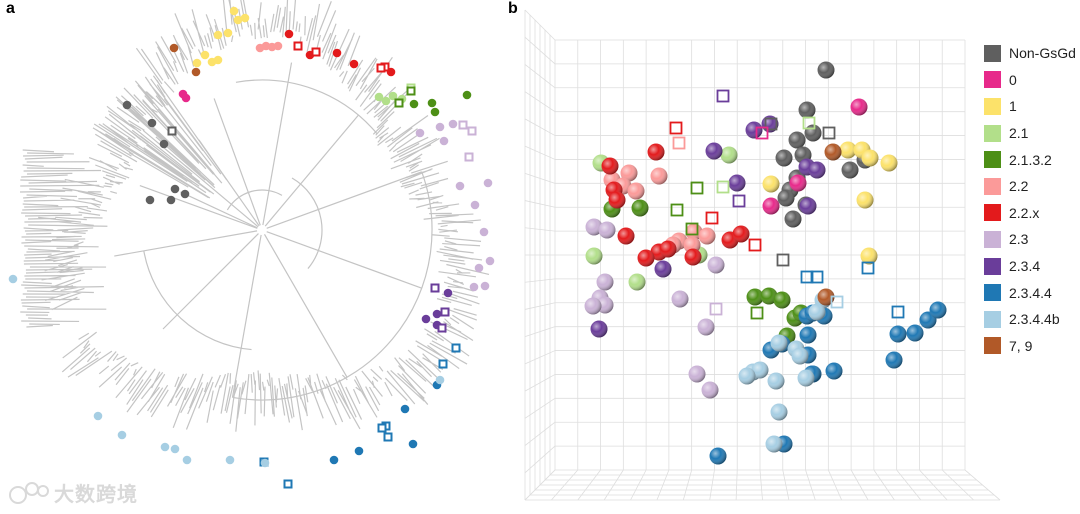  What do you see at coordinates (10, 8) in the screenshot?
I see `panel-a-label: a` at bounding box center [10, 8].